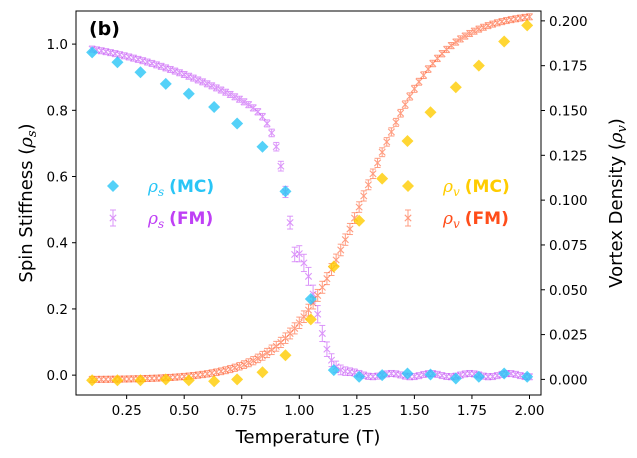 This screenshot has height=458, width=637. Describe the element at coordinates (113, 186) in the screenshot. I see `legend-marker-rho-s-mc` at that location.